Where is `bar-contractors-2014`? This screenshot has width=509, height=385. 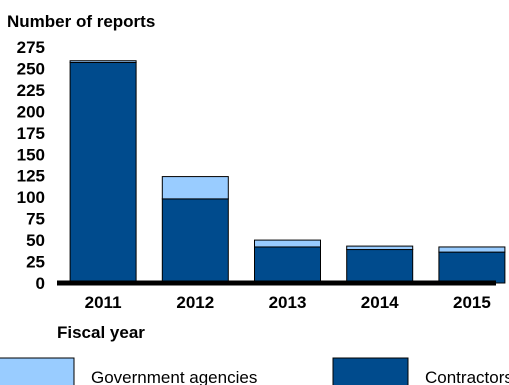 bar-contractors-2014 is located at coordinates (380, 266).